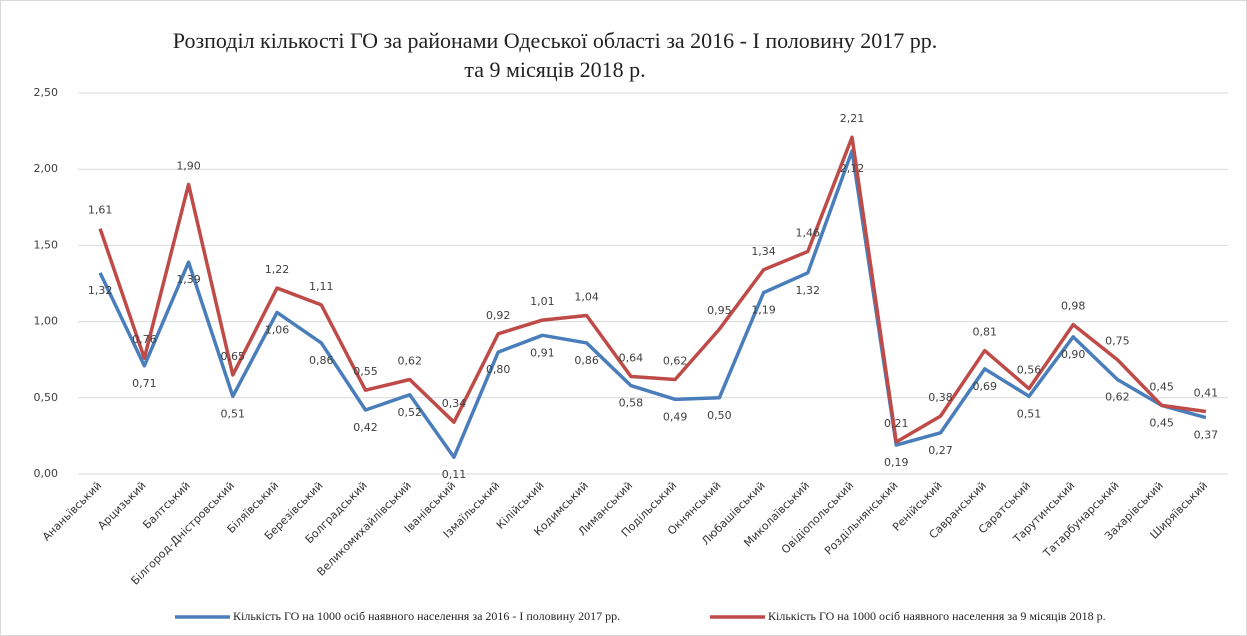  Describe the element at coordinates (984, 332) in the screenshot. I see `data-label: 0,81` at that location.